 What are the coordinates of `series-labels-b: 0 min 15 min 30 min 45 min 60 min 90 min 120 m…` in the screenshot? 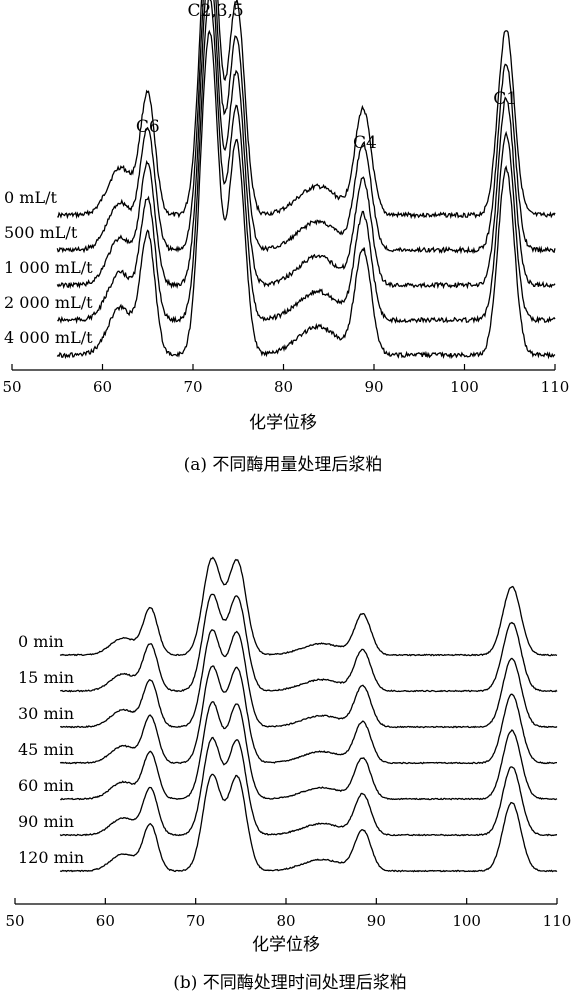 It's located at (51, 749).